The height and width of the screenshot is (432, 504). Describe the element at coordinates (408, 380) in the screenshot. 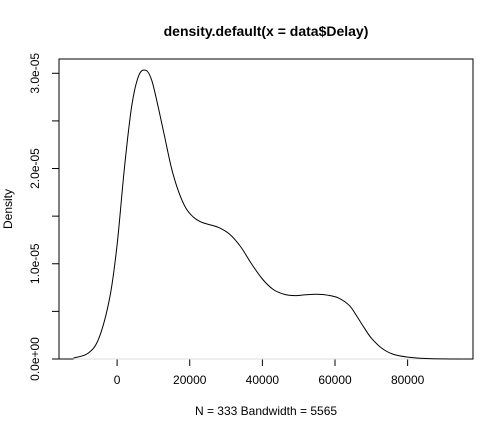

I see `x-tick-label: 80000` at that location.